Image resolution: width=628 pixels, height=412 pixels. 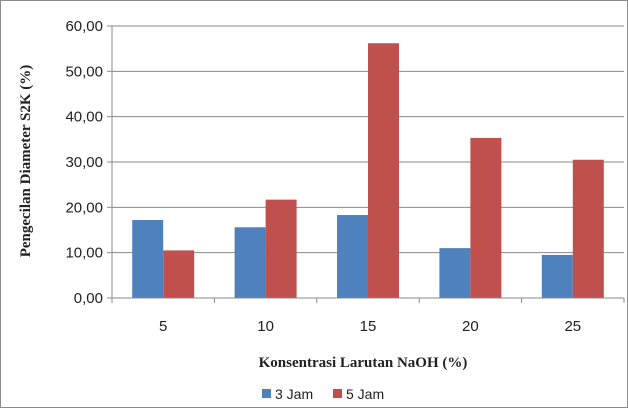 What do you see at coordinates (294, 394) in the screenshot?
I see `legend-label: 3 Jam` at bounding box center [294, 394].